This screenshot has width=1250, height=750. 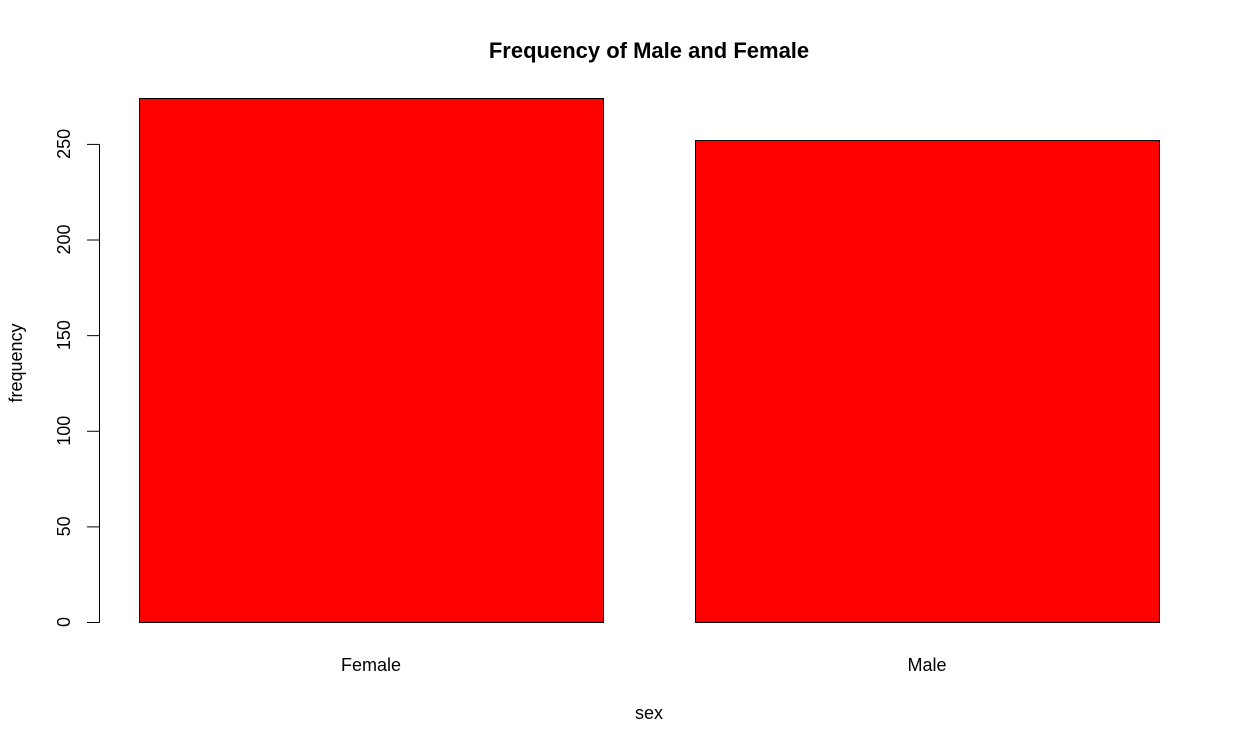 I want to click on y-axis: 0 50 100 150 200 250, so click(x=77, y=378).